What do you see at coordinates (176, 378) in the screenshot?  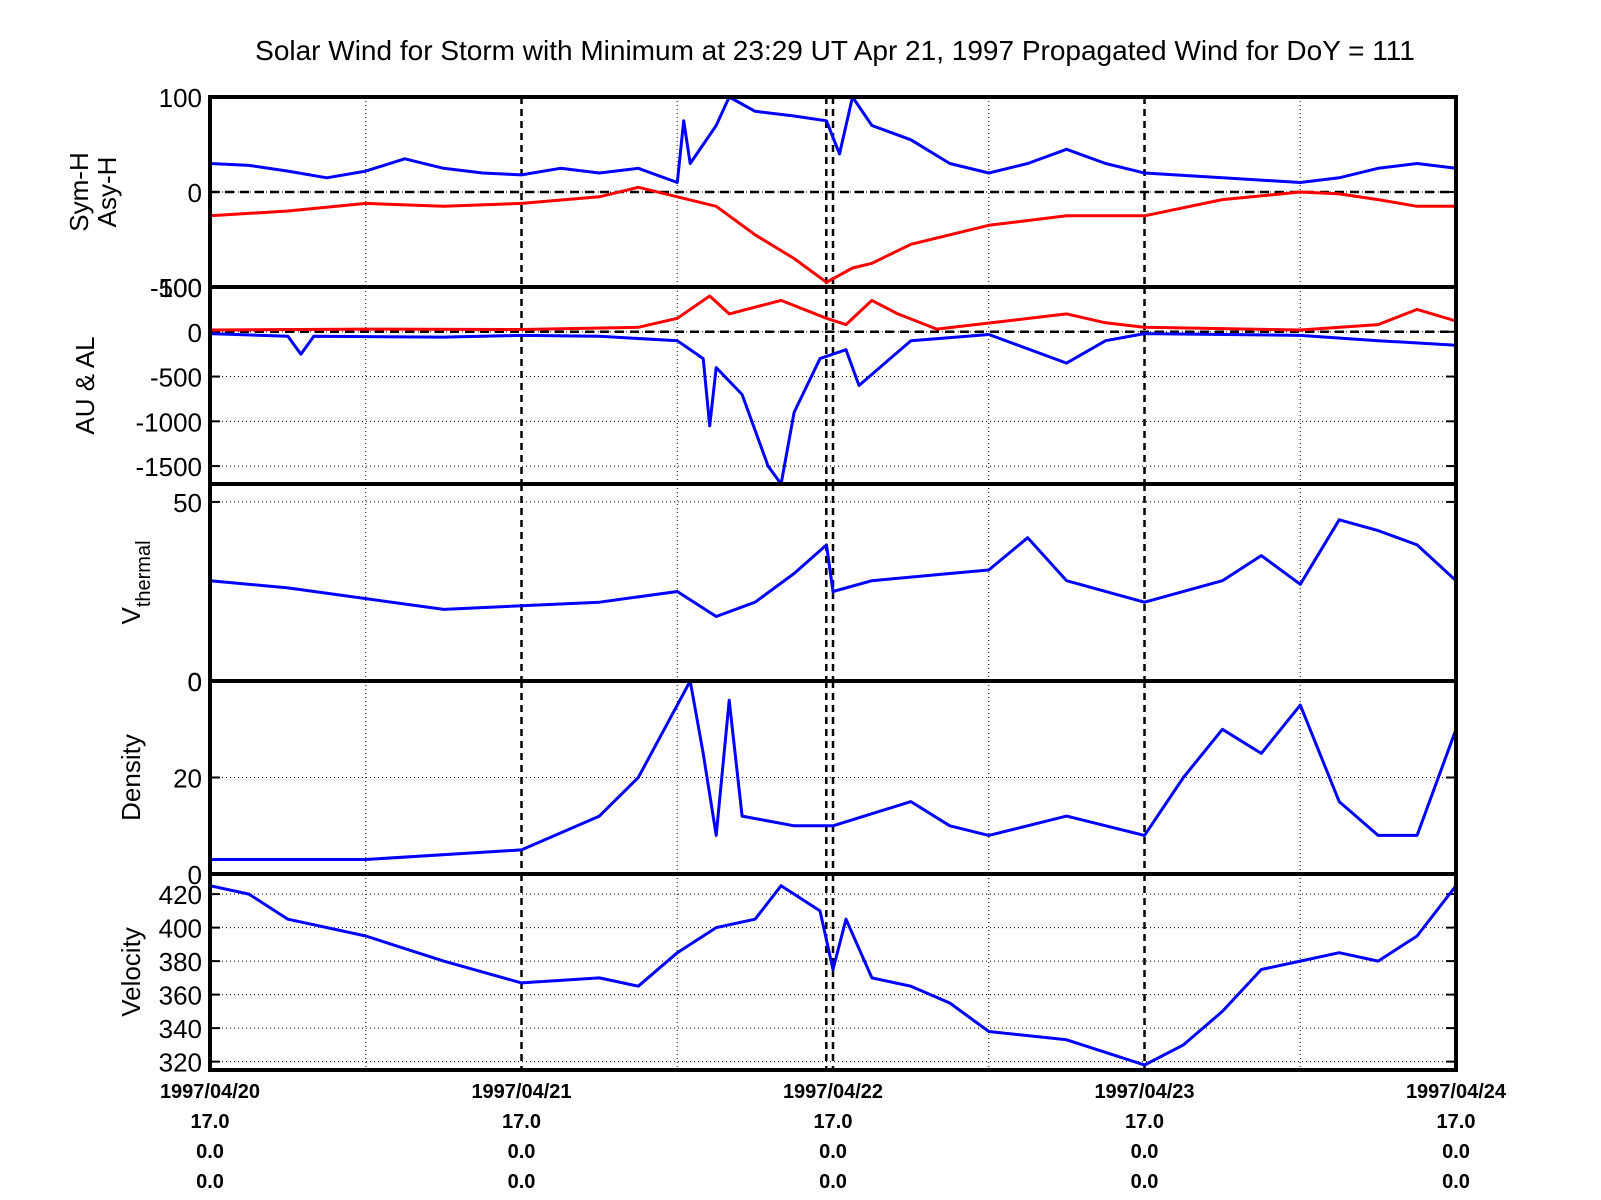 I see `y-tick-label: -500` at bounding box center [176, 378].